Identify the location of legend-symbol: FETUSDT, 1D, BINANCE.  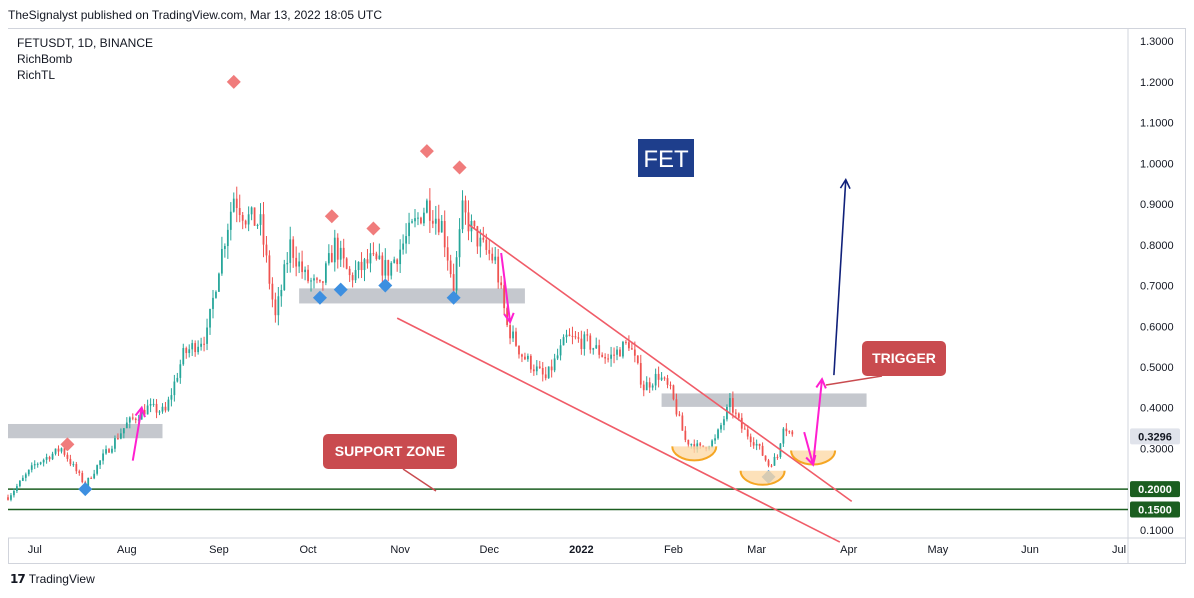
(85, 43).